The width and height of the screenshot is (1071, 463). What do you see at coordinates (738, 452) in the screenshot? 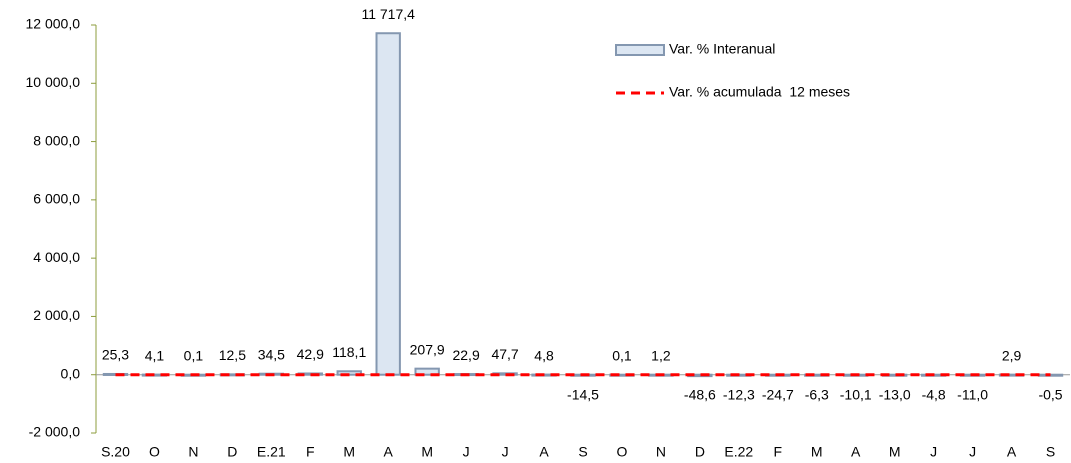
I see `x-tick-label: E.22` at bounding box center [738, 452].